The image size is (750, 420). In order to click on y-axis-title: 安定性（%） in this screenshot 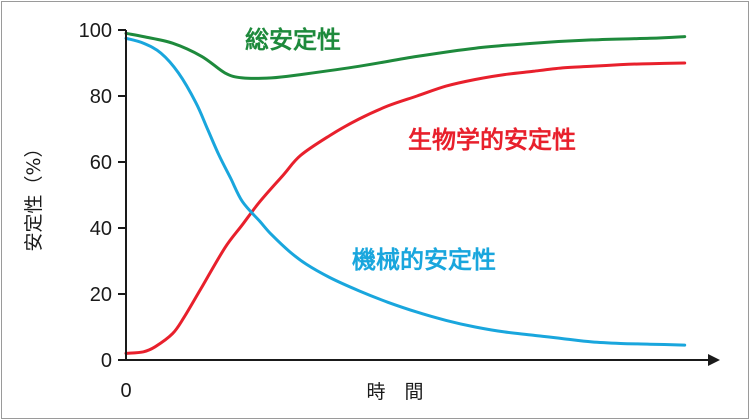, I will do `click(34, 194)`.